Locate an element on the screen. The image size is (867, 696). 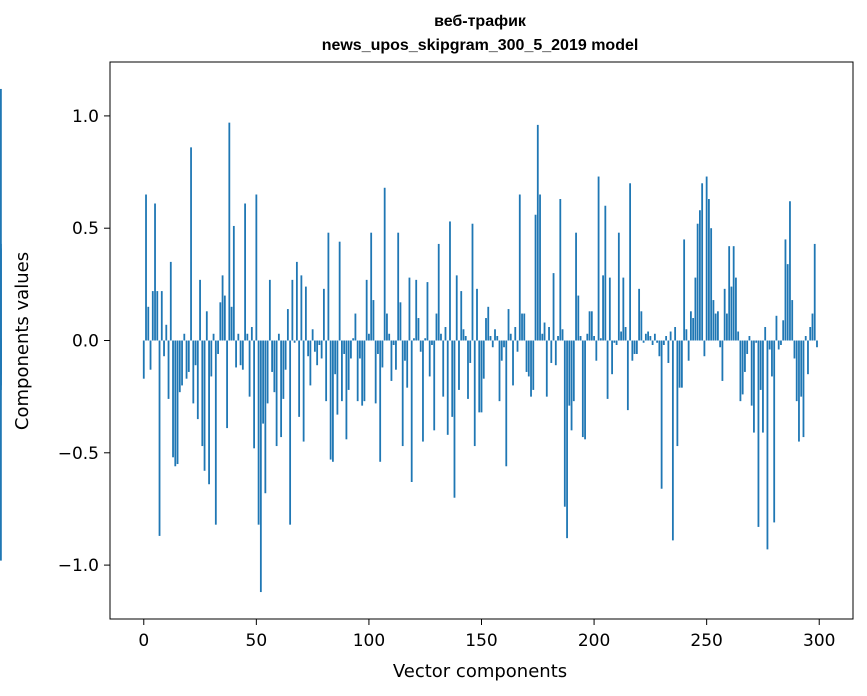
x-tick-label-100: 100 is located at coordinates (369, 641).